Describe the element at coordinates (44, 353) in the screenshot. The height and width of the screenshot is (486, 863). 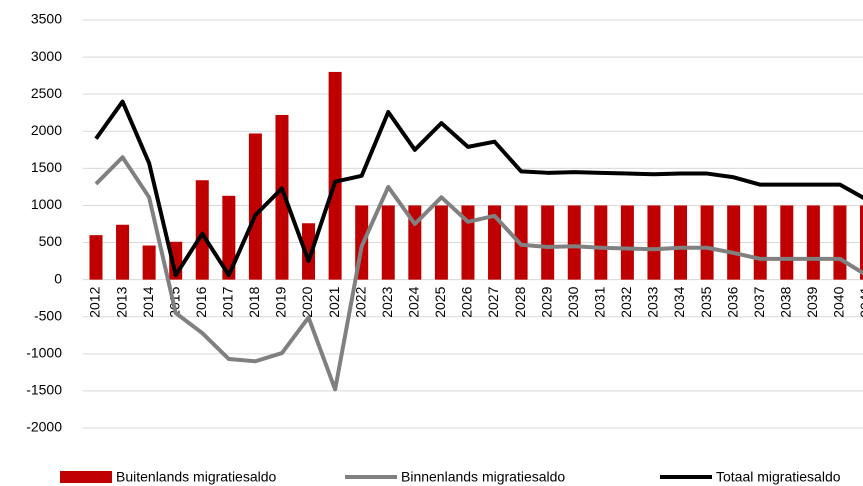
I see `y-tick-label: -1000` at that location.